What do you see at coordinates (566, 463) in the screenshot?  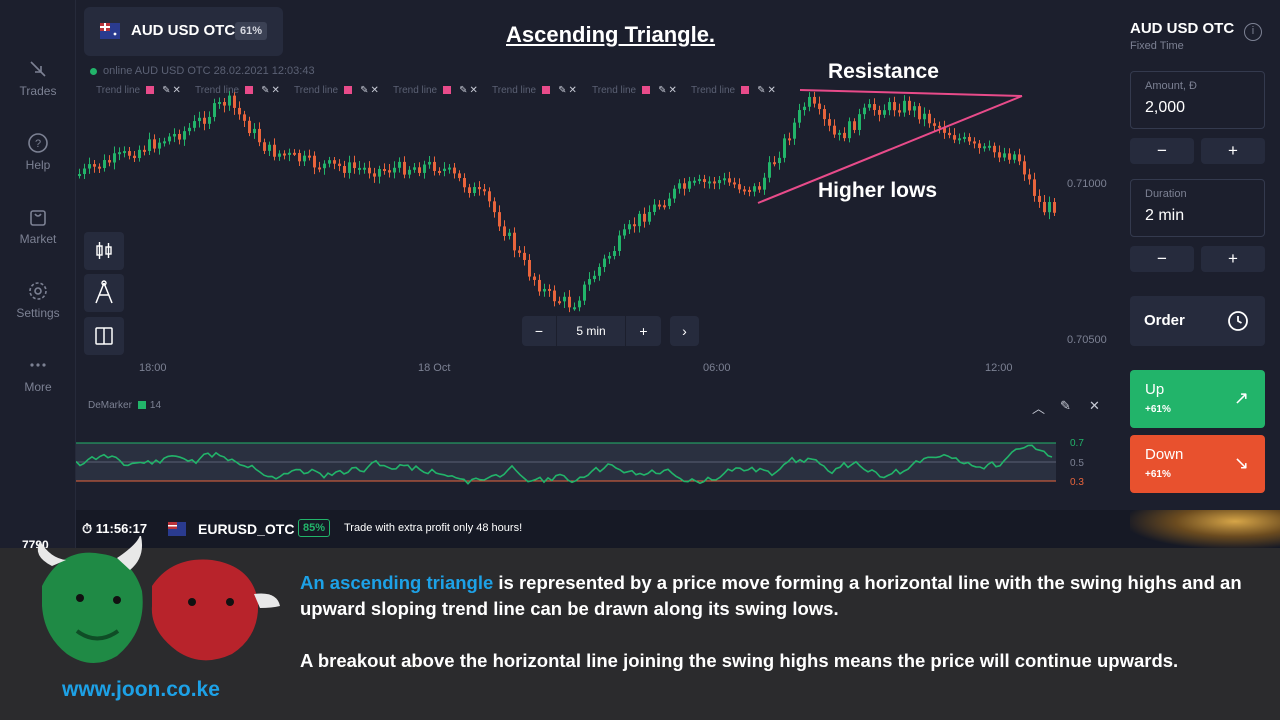 I see `demarker-indicator` at bounding box center [566, 463].